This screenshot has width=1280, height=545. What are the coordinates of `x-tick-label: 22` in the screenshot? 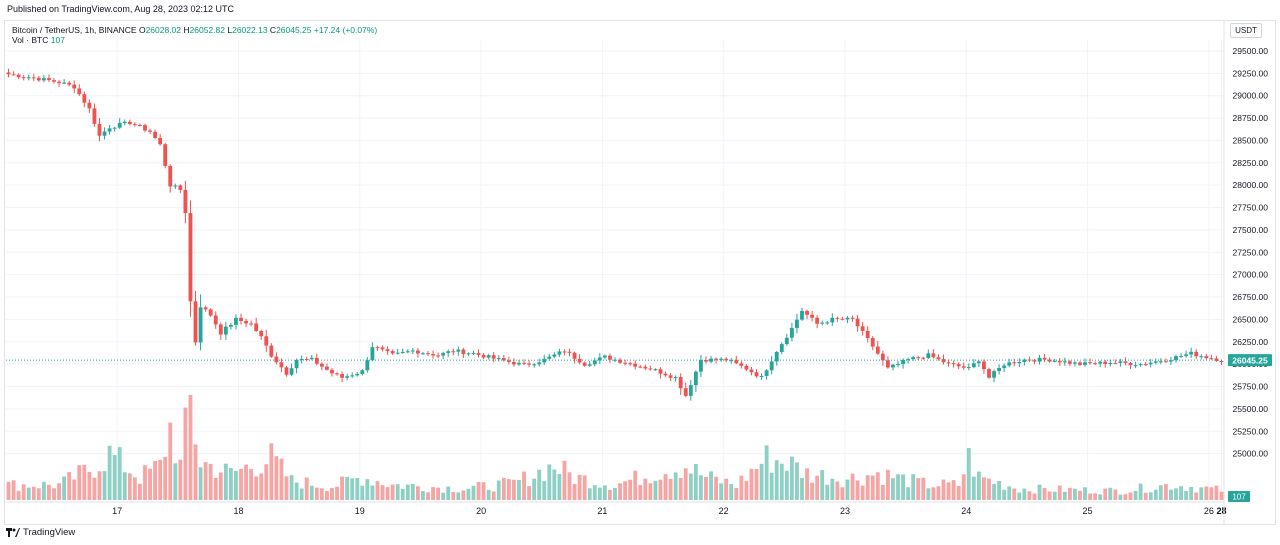 It's located at (724, 511).